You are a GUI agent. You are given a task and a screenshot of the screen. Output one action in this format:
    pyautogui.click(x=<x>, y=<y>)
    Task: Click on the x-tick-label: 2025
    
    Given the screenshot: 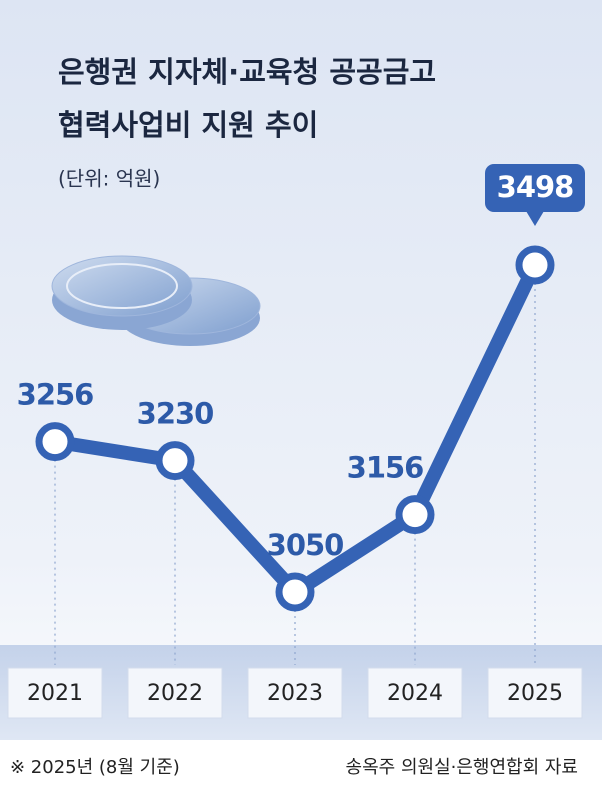 What is the action you would take?
    pyautogui.click(x=535, y=693)
    